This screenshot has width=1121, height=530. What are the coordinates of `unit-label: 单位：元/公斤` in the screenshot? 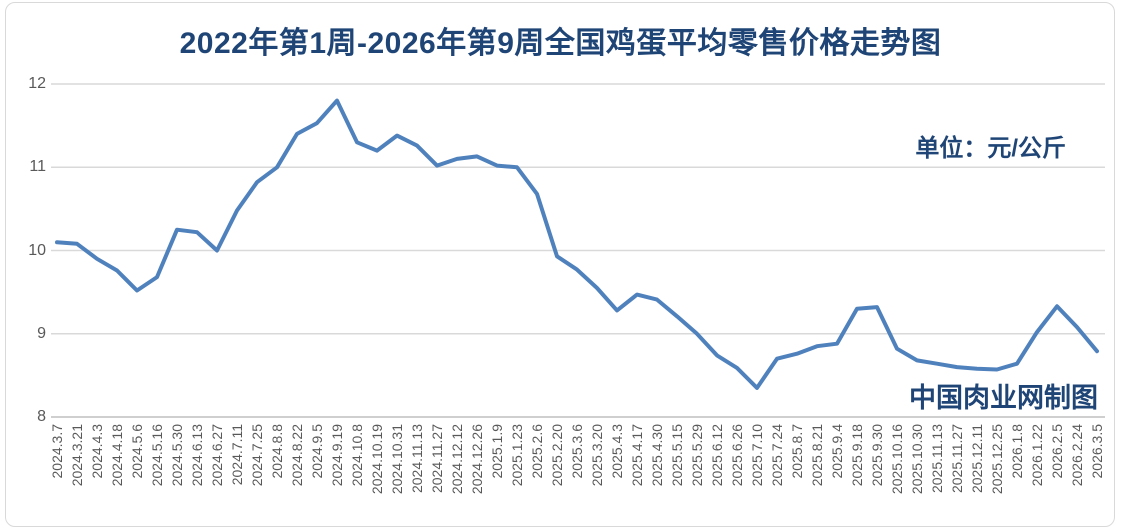 It's located at (990, 148).